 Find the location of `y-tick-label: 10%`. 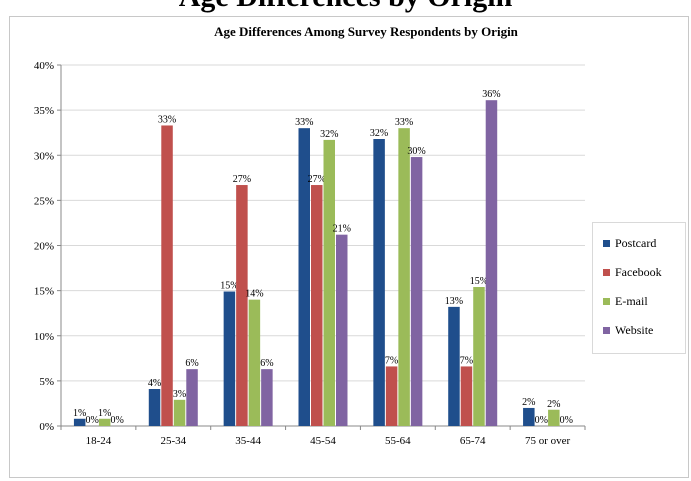

y-tick-label: 10% is located at coordinates (44, 337).